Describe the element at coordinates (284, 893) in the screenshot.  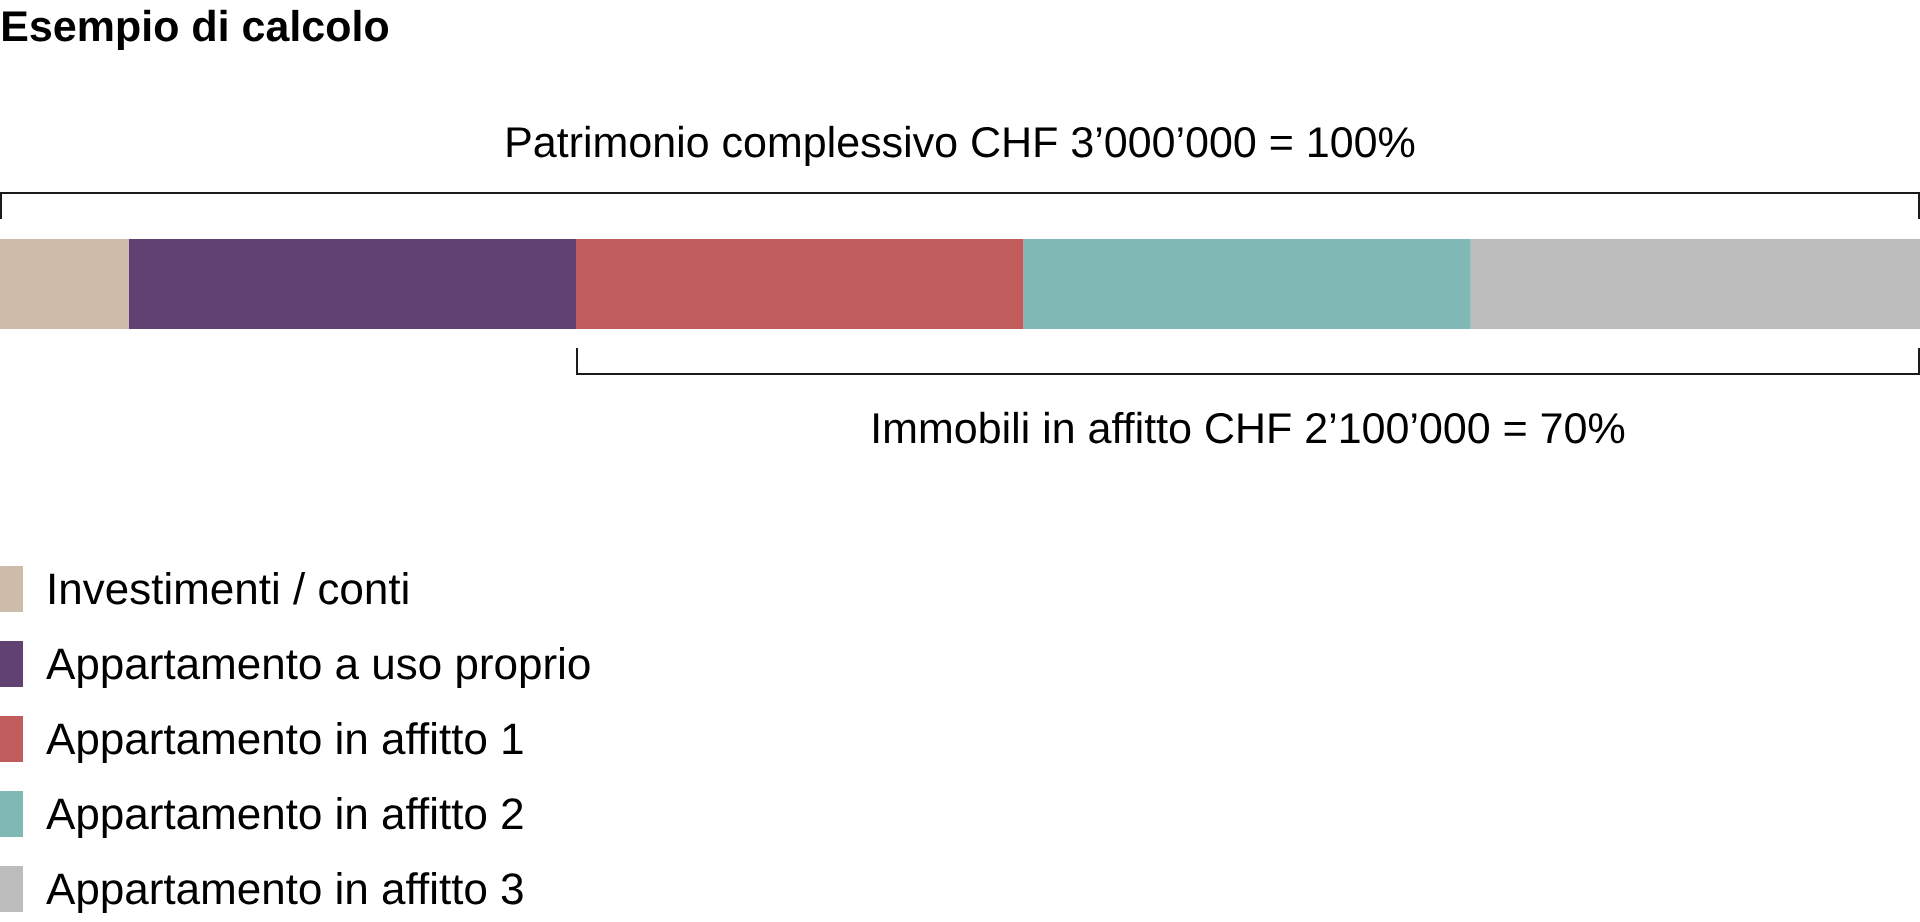
I see `legend-label: Appartamento in affitto 3` at that location.